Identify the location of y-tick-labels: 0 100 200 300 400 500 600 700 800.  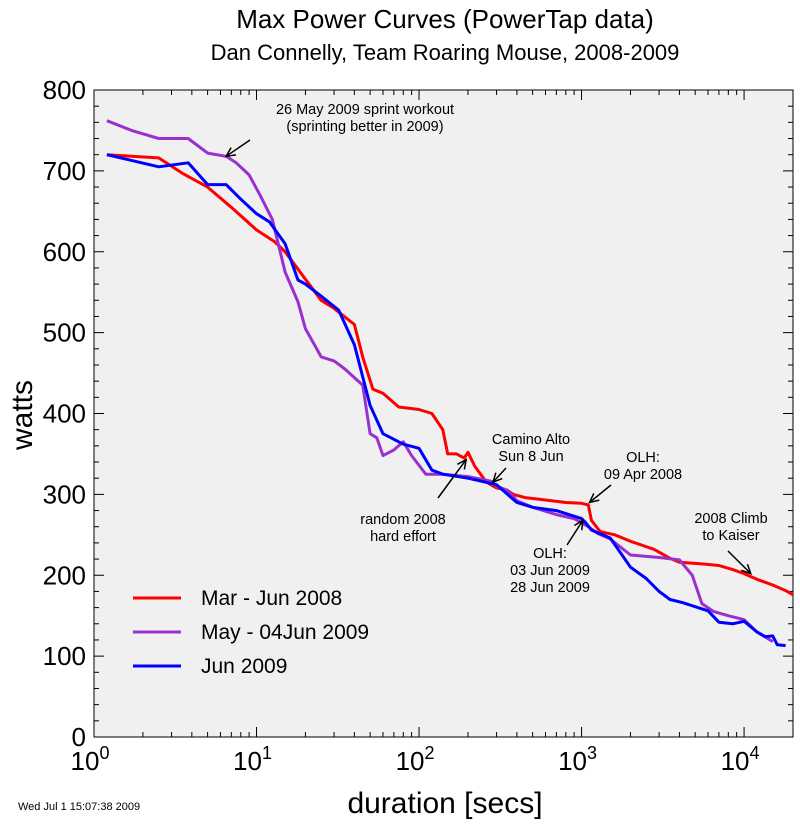
(64, 413).